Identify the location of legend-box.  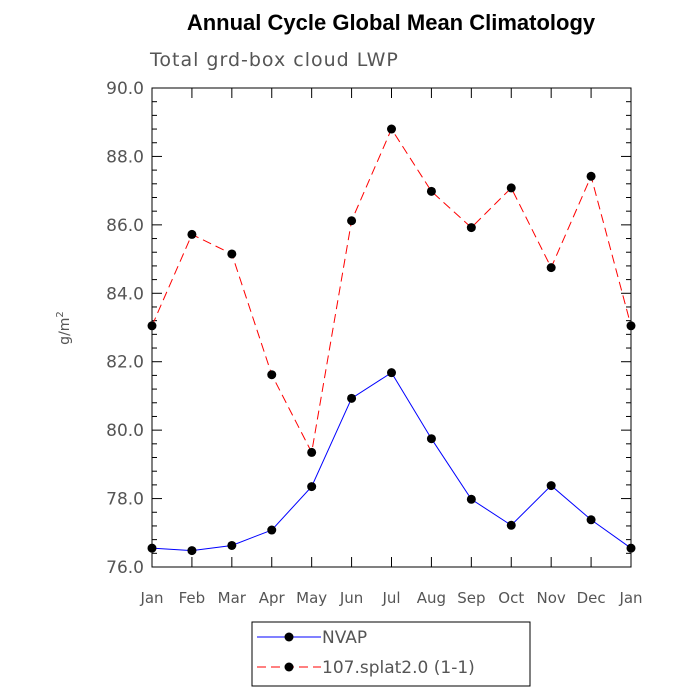
(391, 654).